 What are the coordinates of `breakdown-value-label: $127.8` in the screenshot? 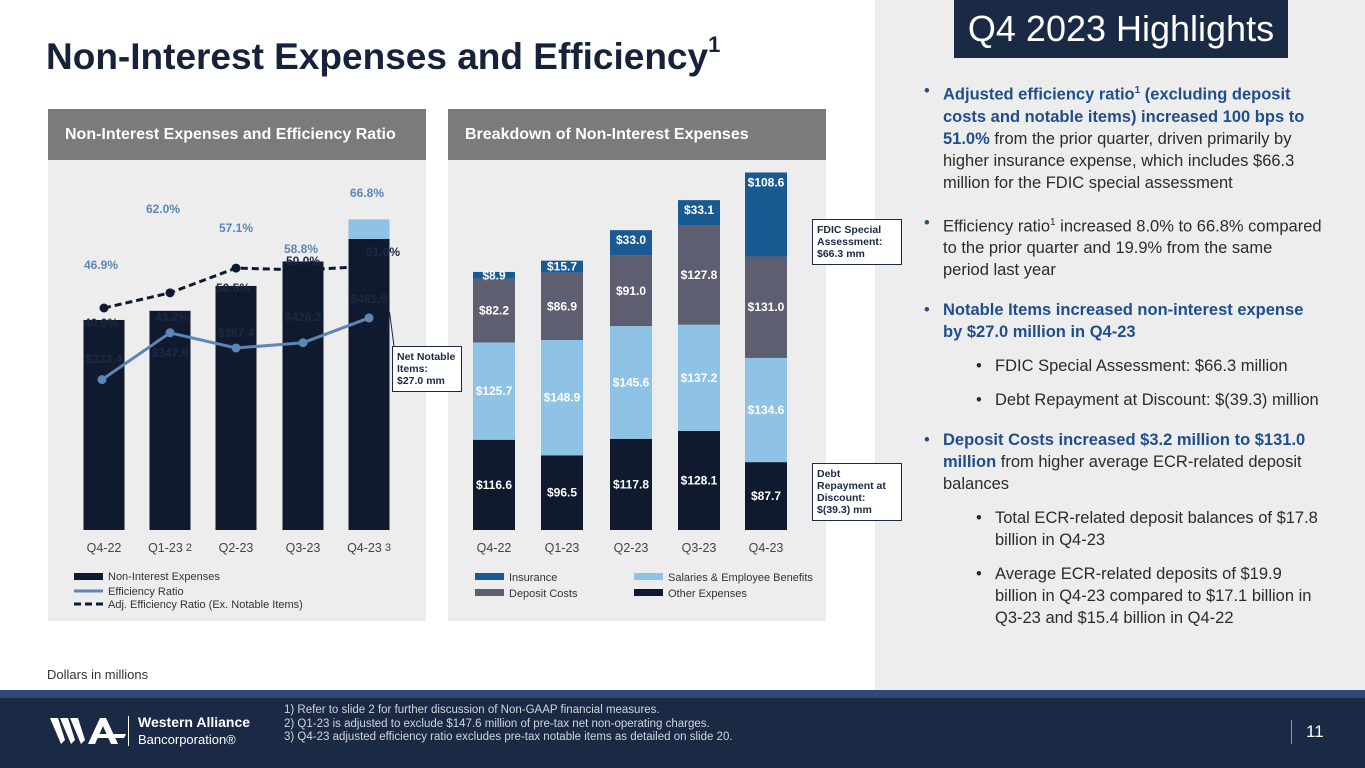 It's located at (699, 275).